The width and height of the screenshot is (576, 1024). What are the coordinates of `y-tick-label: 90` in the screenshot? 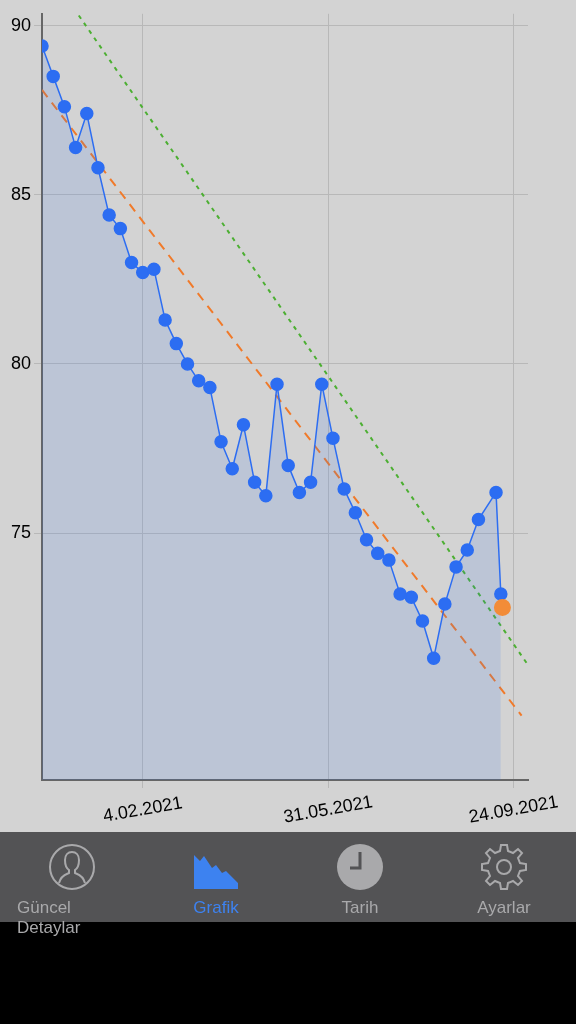 It's located at (21, 24).